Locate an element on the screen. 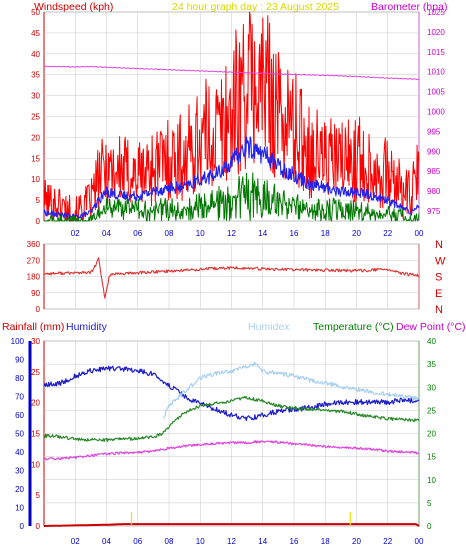 Image resolution: width=466 pixels, height=555 pixels. direction-grid is located at coordinates (232, 276).